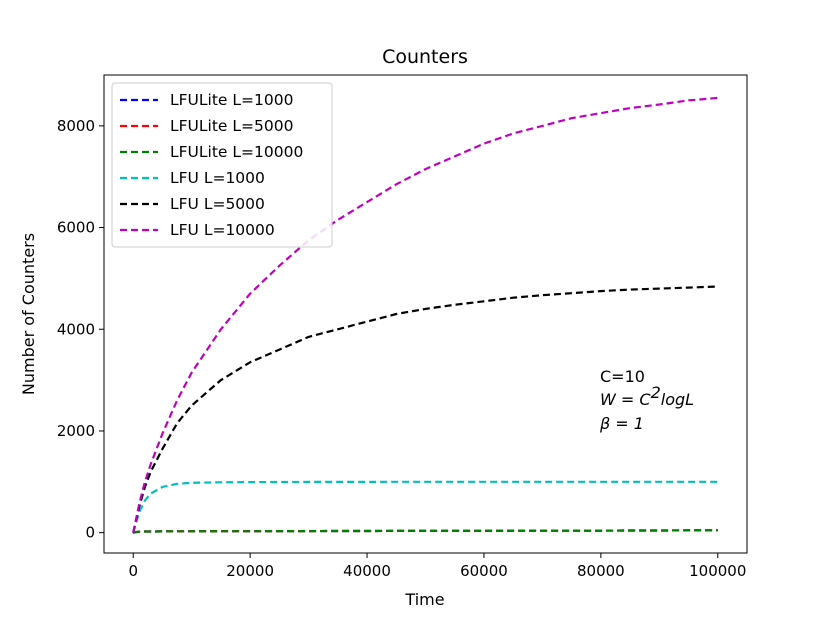 This screenshot has width=830, height=623. Describe the element at coordinates (231, 100) in the screenshot. I see `legend-label: LFULite L=1000` at that location.